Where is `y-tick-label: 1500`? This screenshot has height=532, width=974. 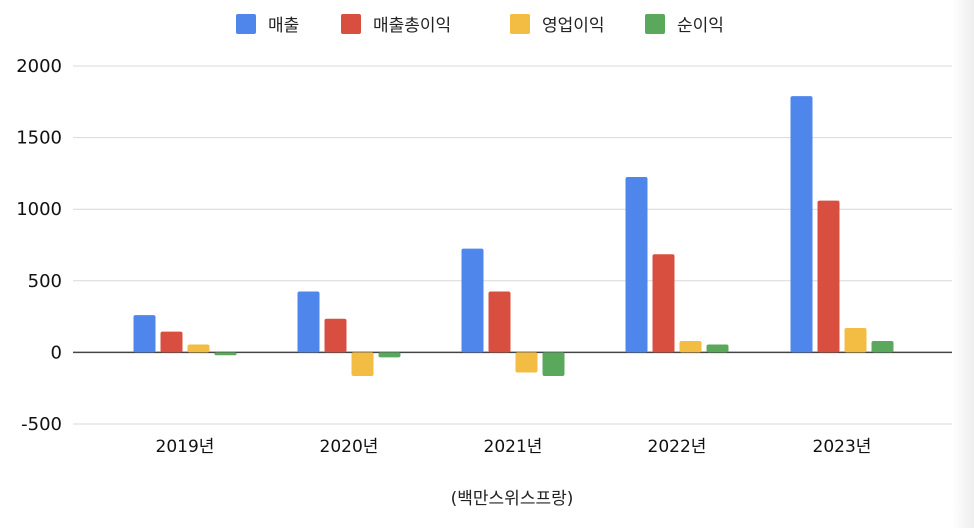
y-tick-label: 1500 is located at coordinates (39, 138).